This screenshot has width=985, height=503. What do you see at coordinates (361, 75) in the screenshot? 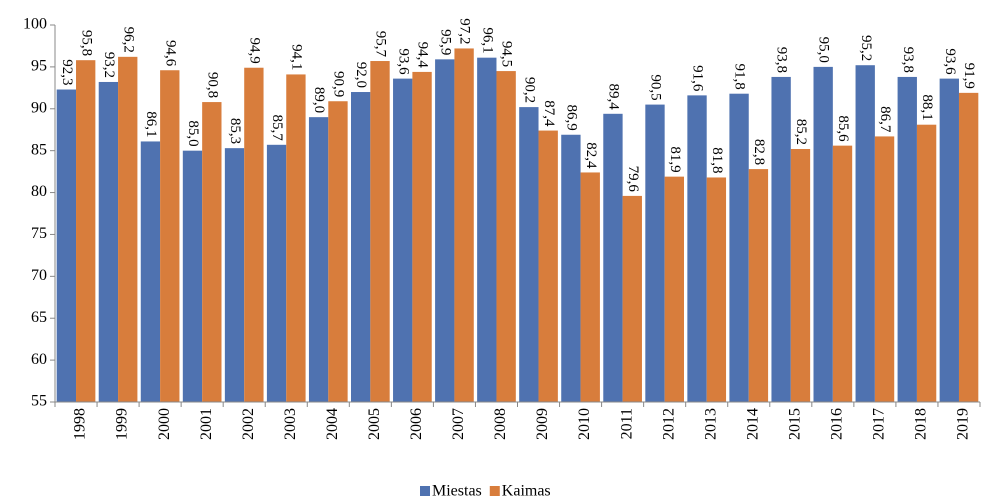
I see `value-label: 92,0` at bounding box center [361, 75].